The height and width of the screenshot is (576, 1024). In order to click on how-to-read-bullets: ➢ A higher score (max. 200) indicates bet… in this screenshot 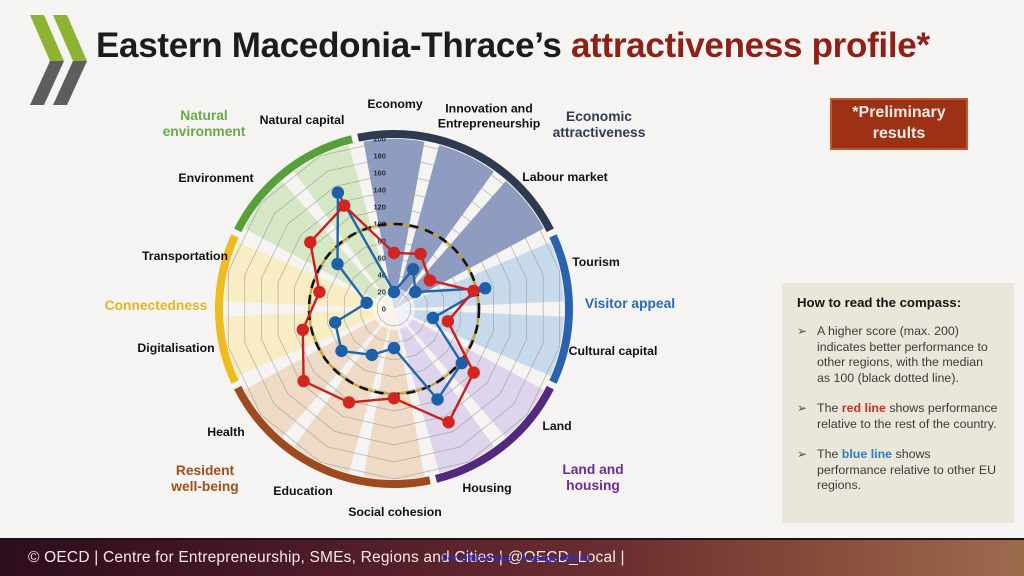, I will do `click(898, 409)`.